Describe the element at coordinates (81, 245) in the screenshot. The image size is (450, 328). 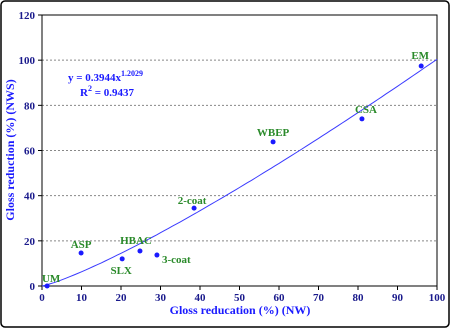
I see `point-label: ASP` at that location.